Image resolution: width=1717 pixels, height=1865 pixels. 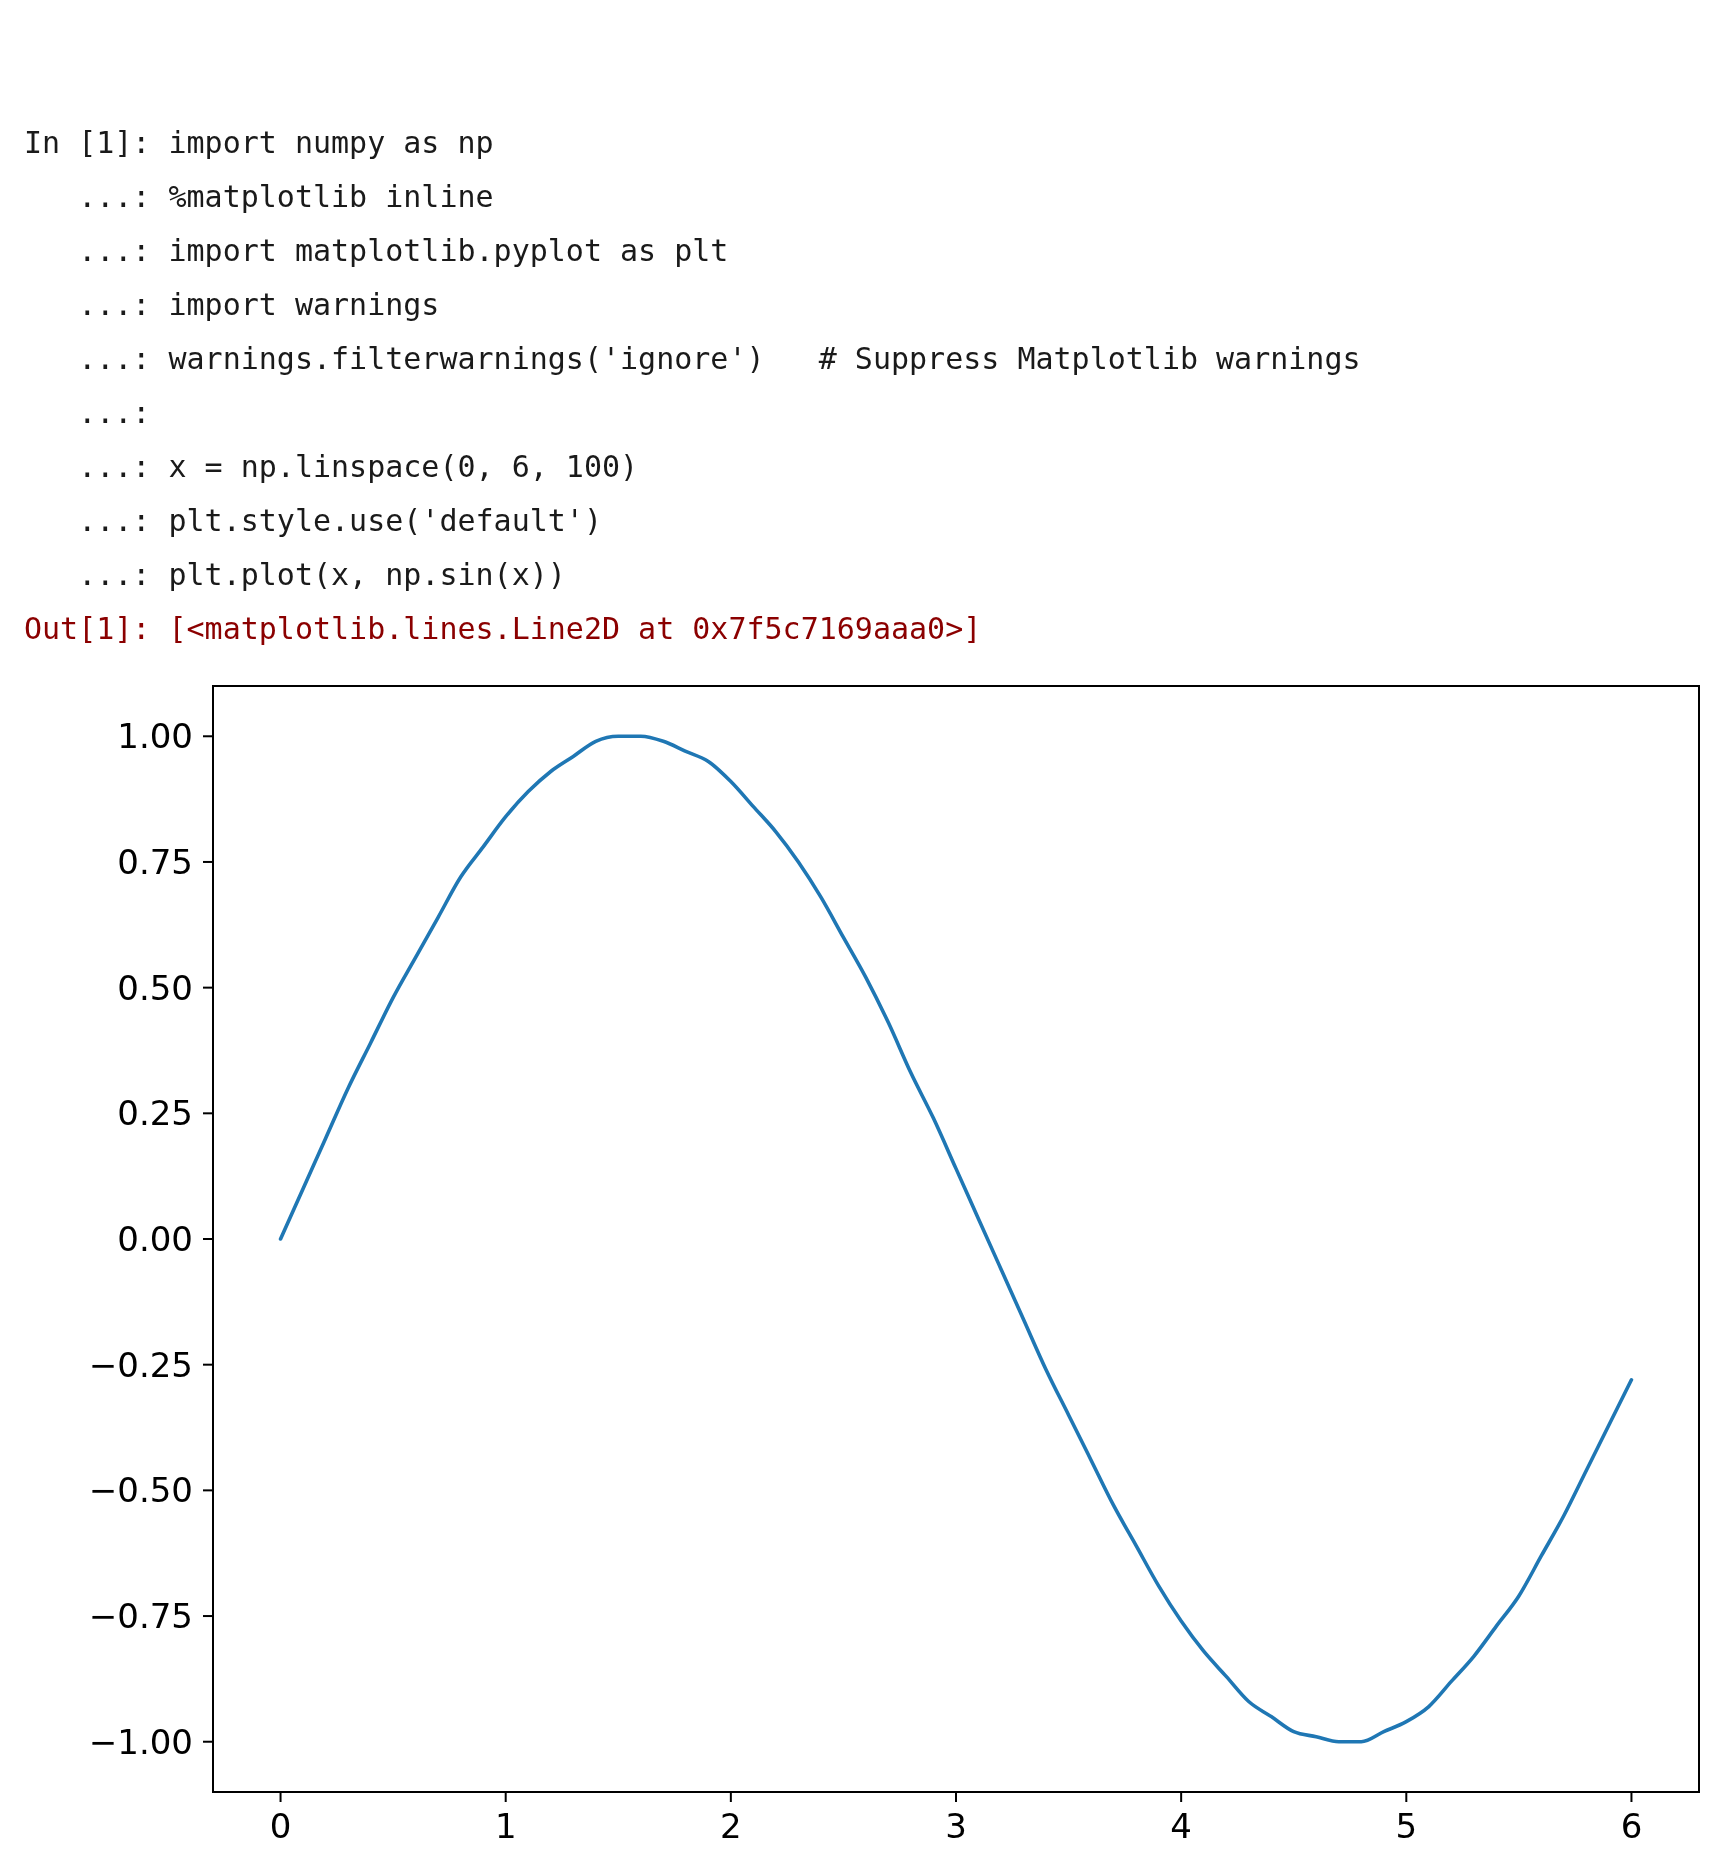 What do you see at coordinates (232, 304) in the screenshot?
I see `text: ...: import warnings` at bounding box center [232, 304].